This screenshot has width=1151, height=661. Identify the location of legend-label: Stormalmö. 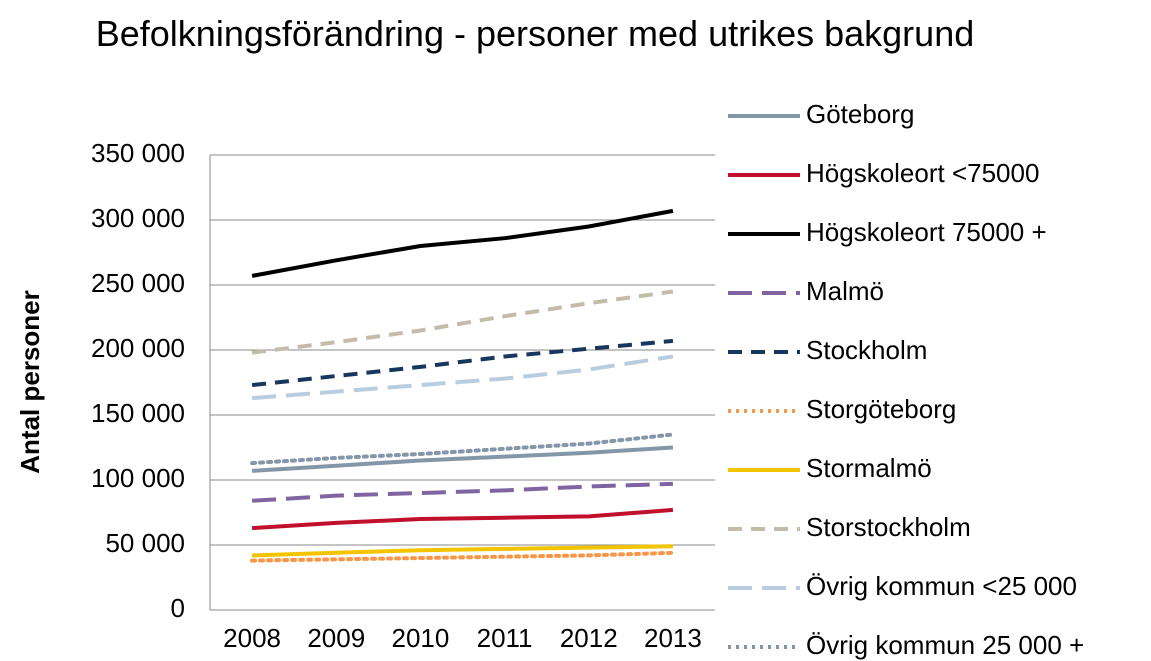
(869, 468).